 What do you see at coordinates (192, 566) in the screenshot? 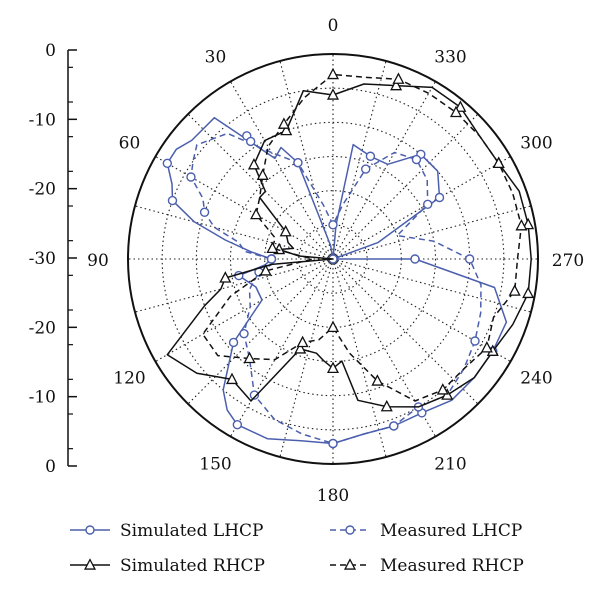
I see `legend-label: Simulated RHCP` at bounding box center [192, 566].